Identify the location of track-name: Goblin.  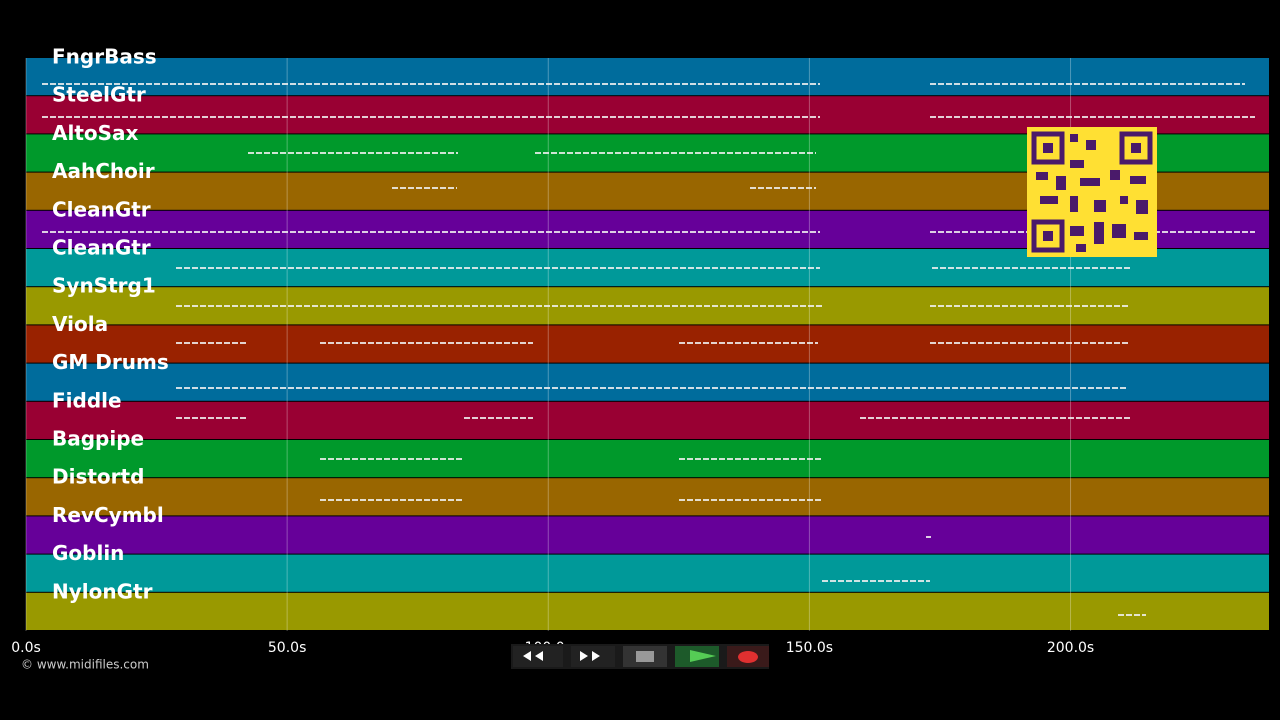
(88, 553).